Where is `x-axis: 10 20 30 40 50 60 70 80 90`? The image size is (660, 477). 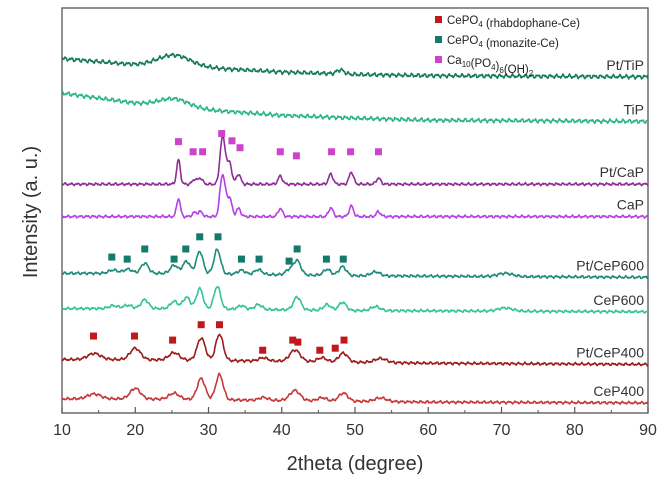 x-axis: 10 20 30 40 50 60 70 80 90 is located at coordinates (355, 423).